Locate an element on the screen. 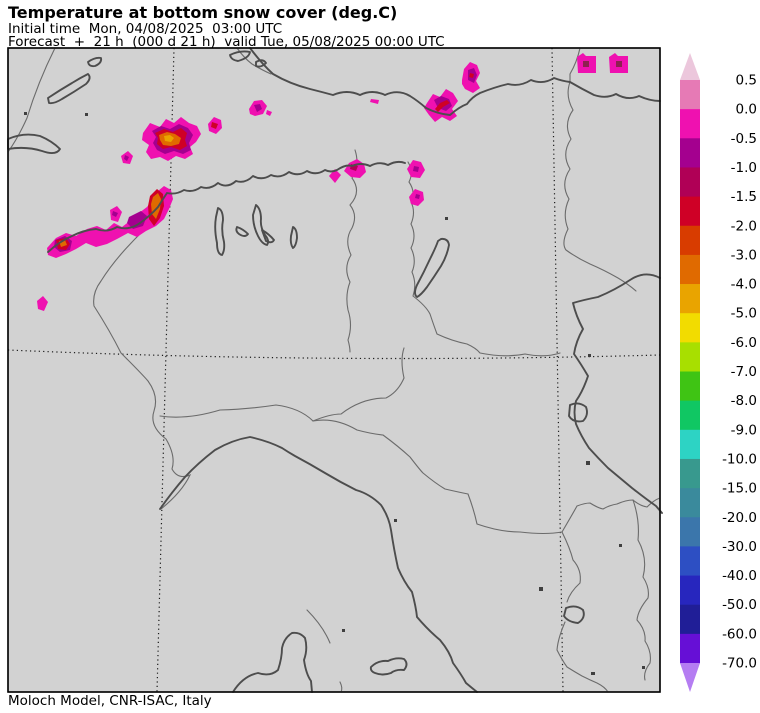 This screenshot has width=760, height=713. page-title: Temperature at bottom snow cover (deg.C) is located at coordinates (203, 12).